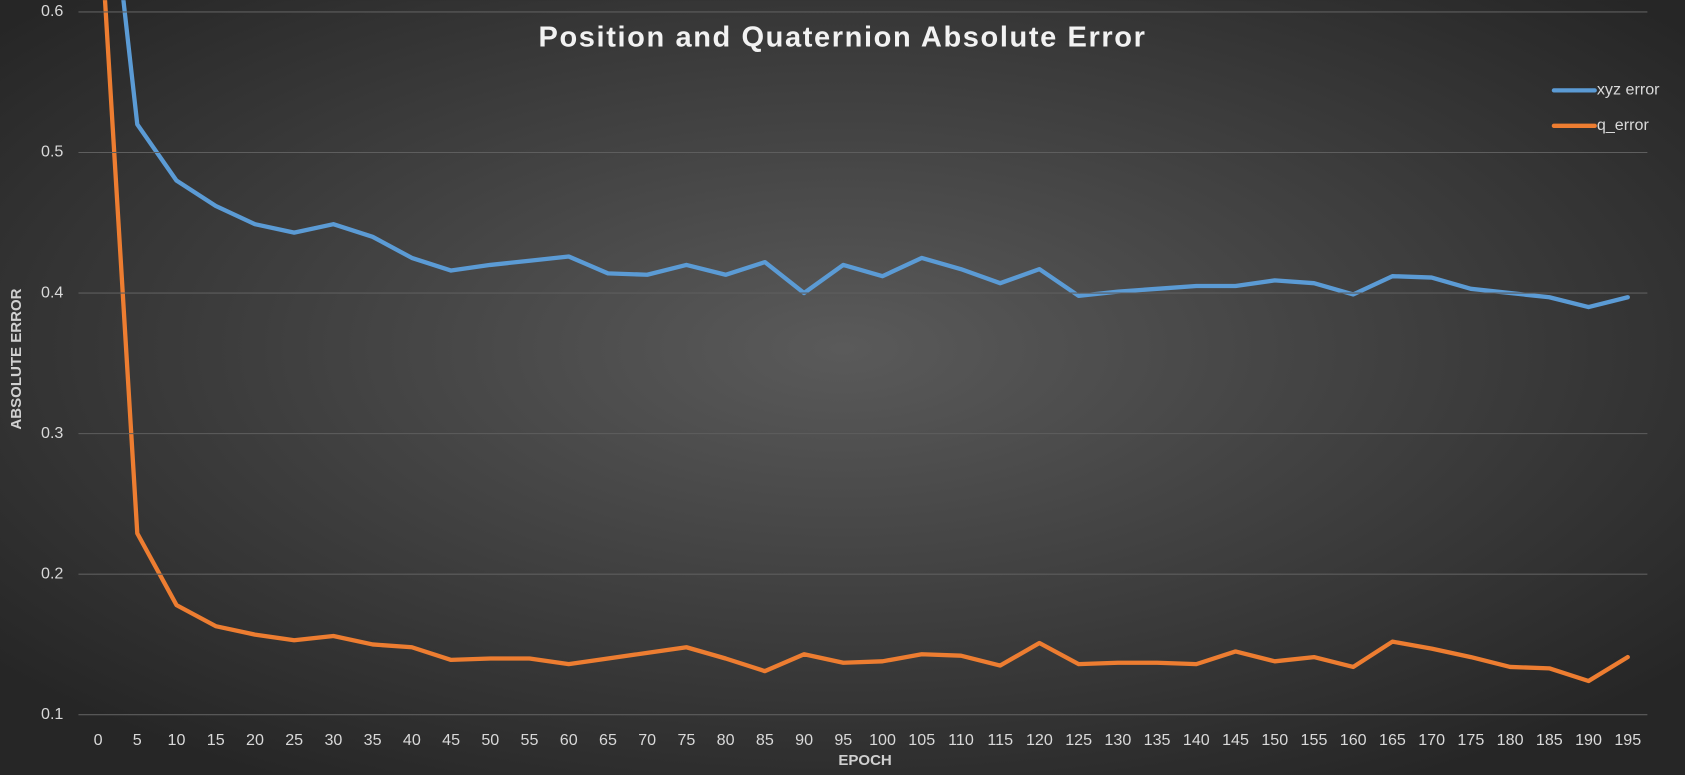 The width and height of the screenshot is (1685, 775). I want to click on x-tick-label: 145, so click(1235, 740).